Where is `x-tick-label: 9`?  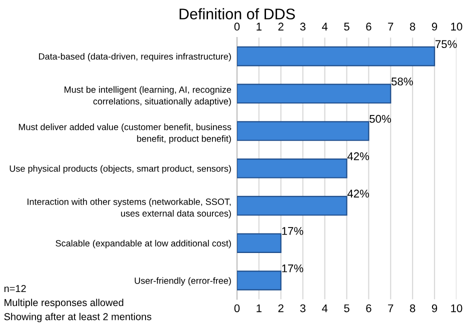 x-tick-label: 9 is located at coordinates (435, 308).